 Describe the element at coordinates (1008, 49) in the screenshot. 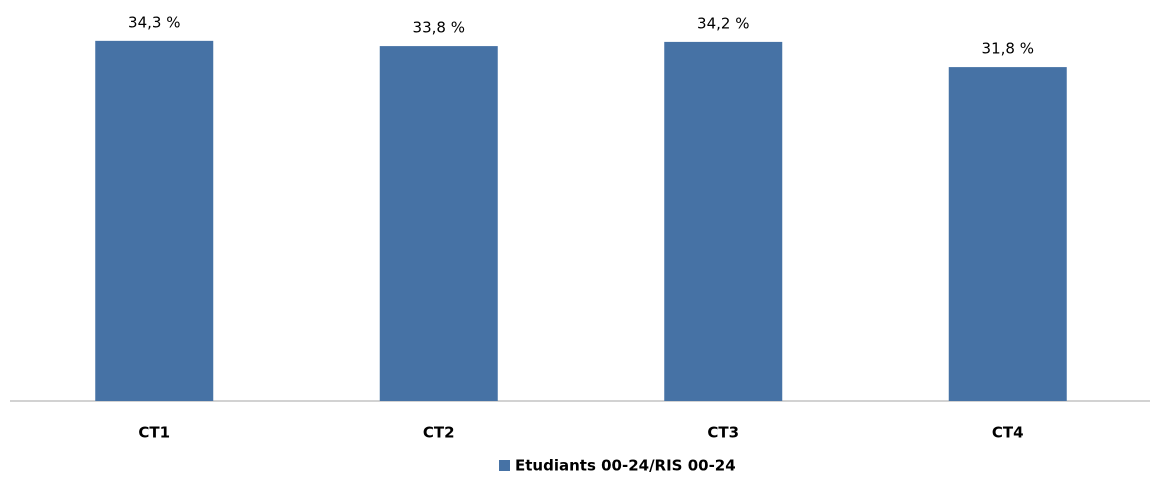

I see `value-label: 31,8 %` at that location.